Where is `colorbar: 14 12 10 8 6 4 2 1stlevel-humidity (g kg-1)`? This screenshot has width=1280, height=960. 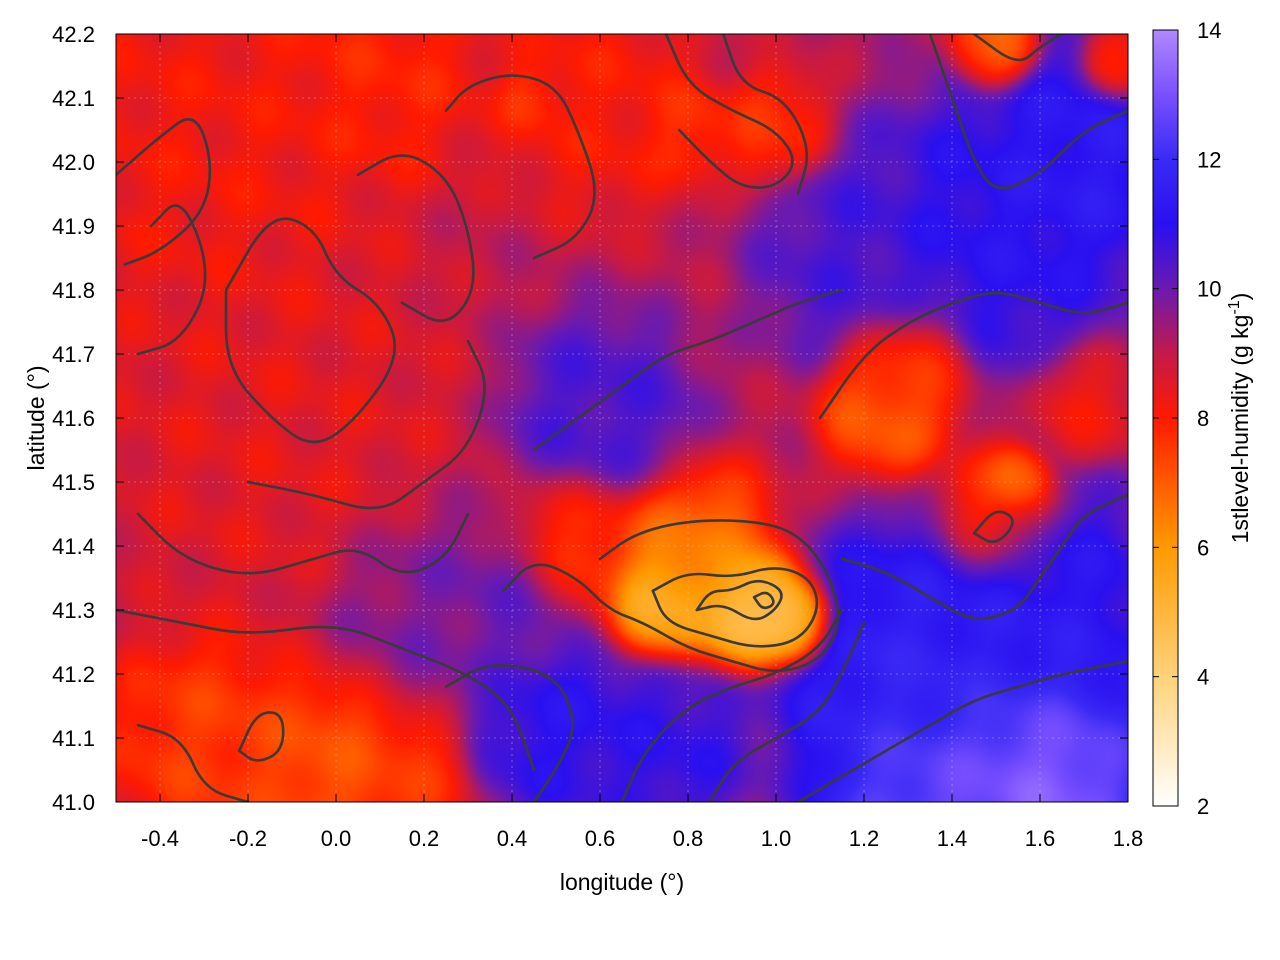
colorbar: 14 12 10 8 6 4 2 1stlevel-humidity (g kg-1) is located at coordinates (1202, 418).